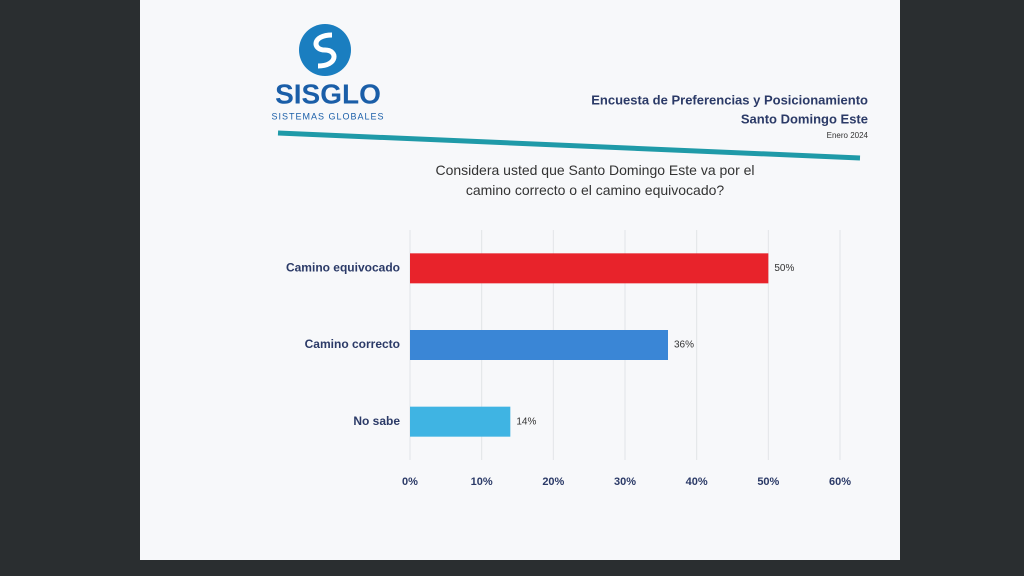  I want to click on survey-date: Enero 2024, so click(848, 135).